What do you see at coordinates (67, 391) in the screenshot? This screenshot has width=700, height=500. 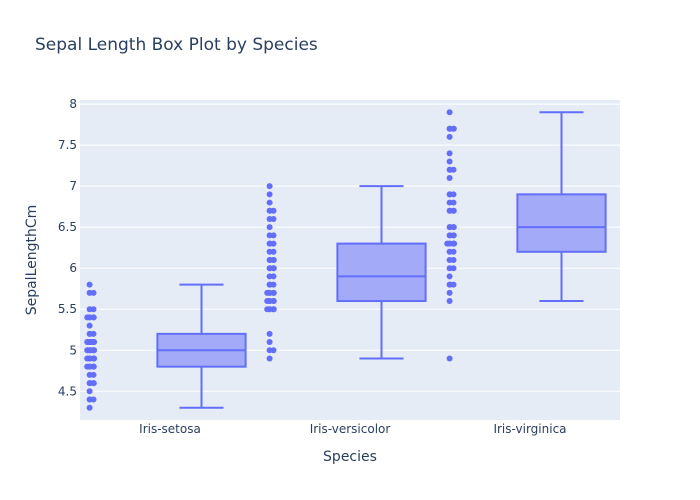 I see `y-tick-label: 4.5` at bounding box center [67, 391].